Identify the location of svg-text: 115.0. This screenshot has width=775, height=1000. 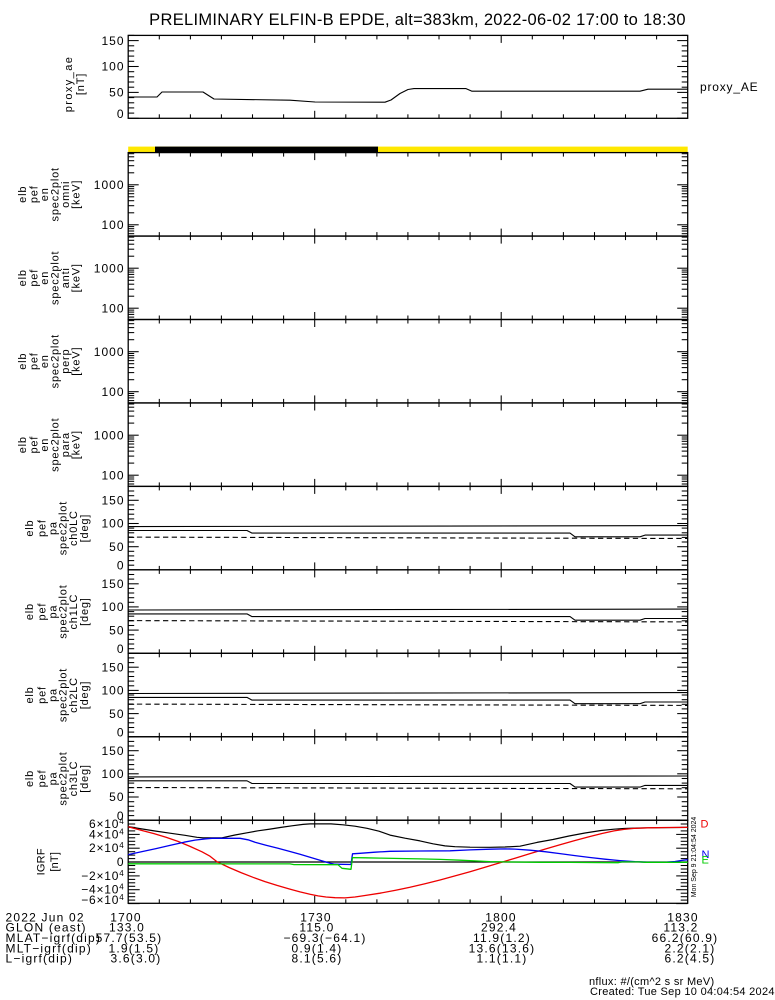
(316, 928).